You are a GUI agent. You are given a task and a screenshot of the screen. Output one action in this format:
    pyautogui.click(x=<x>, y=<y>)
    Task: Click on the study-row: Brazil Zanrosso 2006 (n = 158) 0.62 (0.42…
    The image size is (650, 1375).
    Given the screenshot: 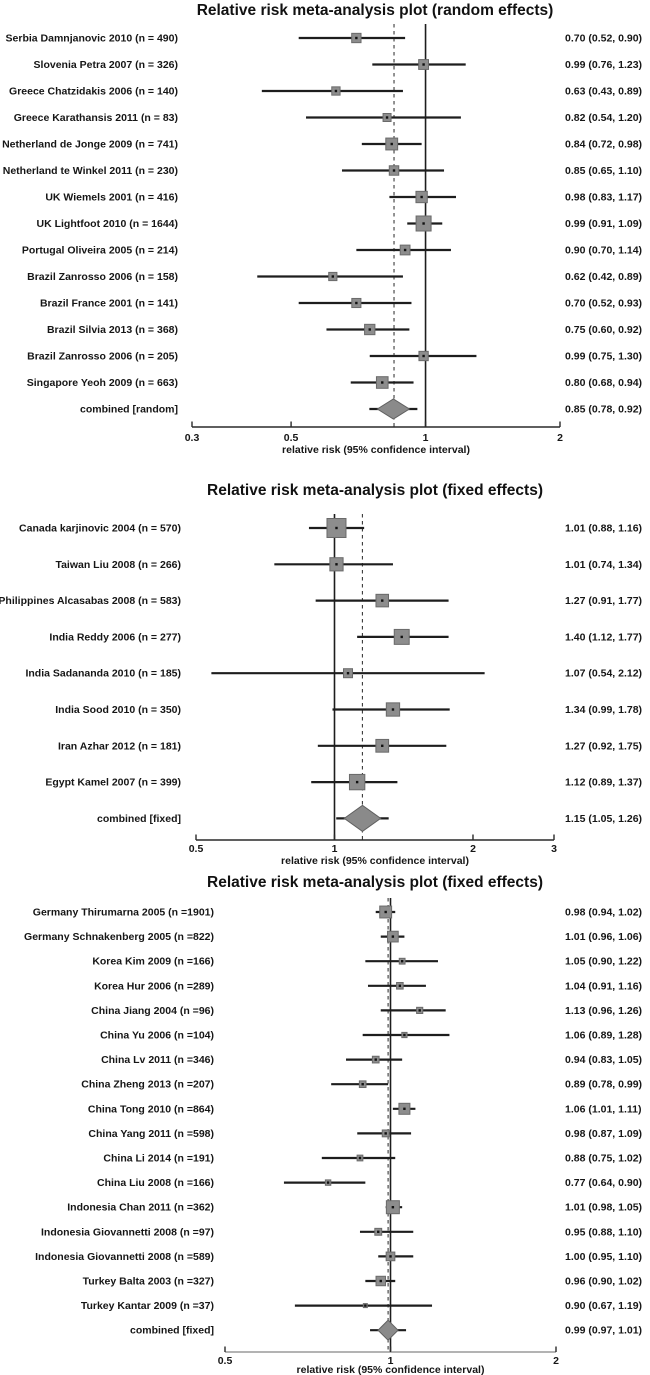 What is the action you would take?
    pyautogui.click(x=334, y=277)
    